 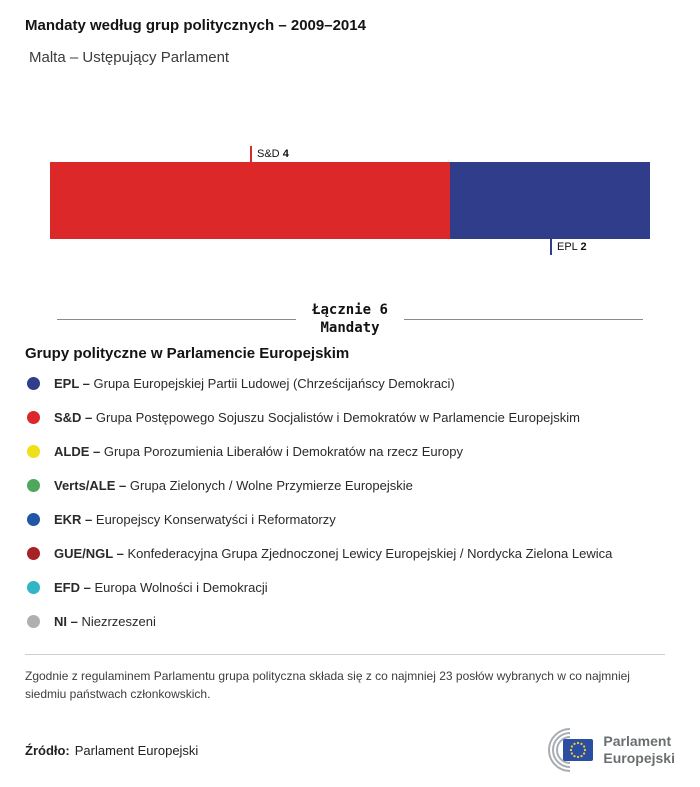 I want to click on seats-bar-chart: S&D 4 EPL 2, so click(x=350, y=200).